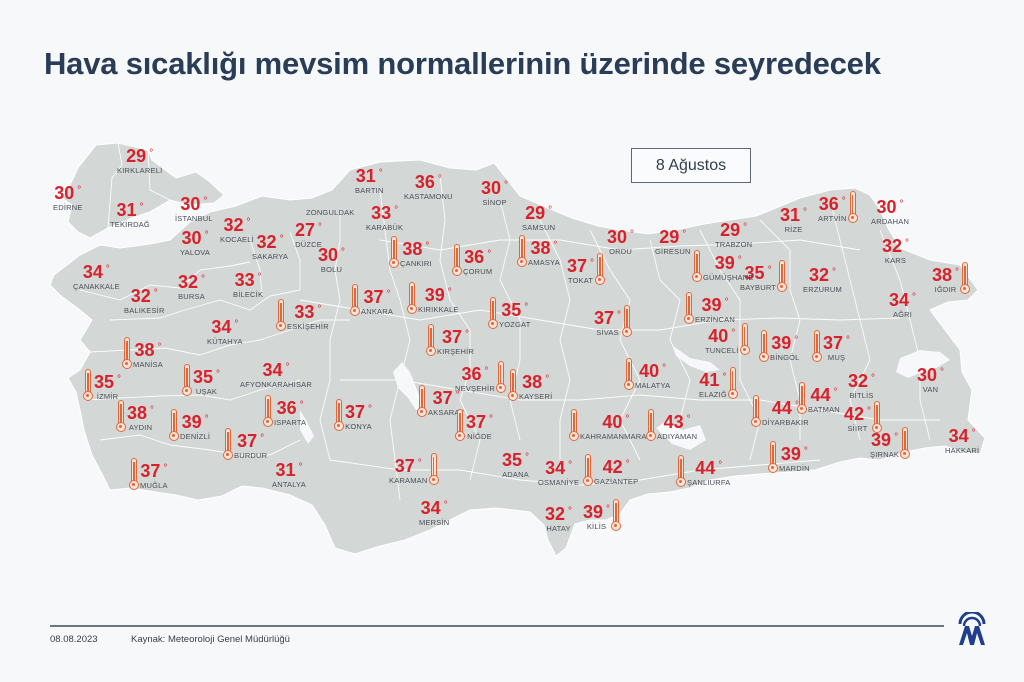  Describe the element at coordinates (206, 391) in the screenshot. I see `city-name: UŞAK` at that location.